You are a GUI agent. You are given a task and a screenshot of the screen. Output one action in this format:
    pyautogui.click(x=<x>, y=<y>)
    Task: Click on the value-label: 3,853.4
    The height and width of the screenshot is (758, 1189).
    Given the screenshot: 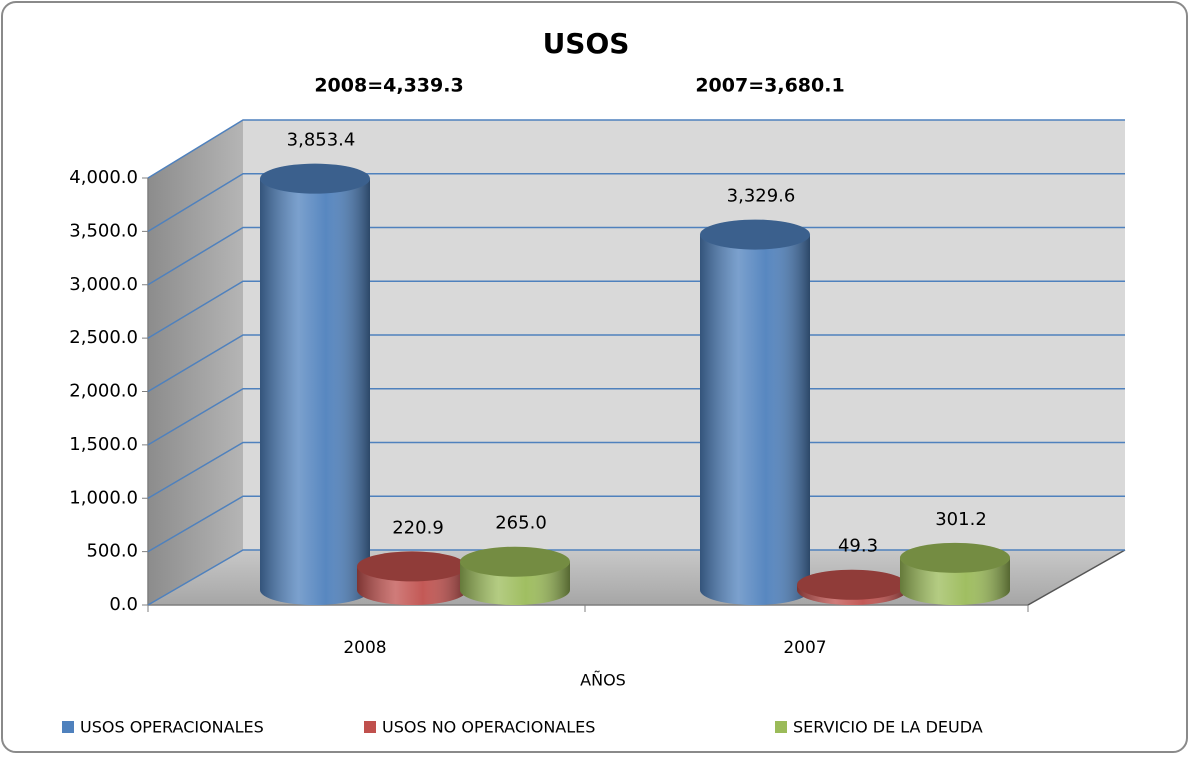 What is the action you would take?
    pyautogui.click(x=321, y=140)
    